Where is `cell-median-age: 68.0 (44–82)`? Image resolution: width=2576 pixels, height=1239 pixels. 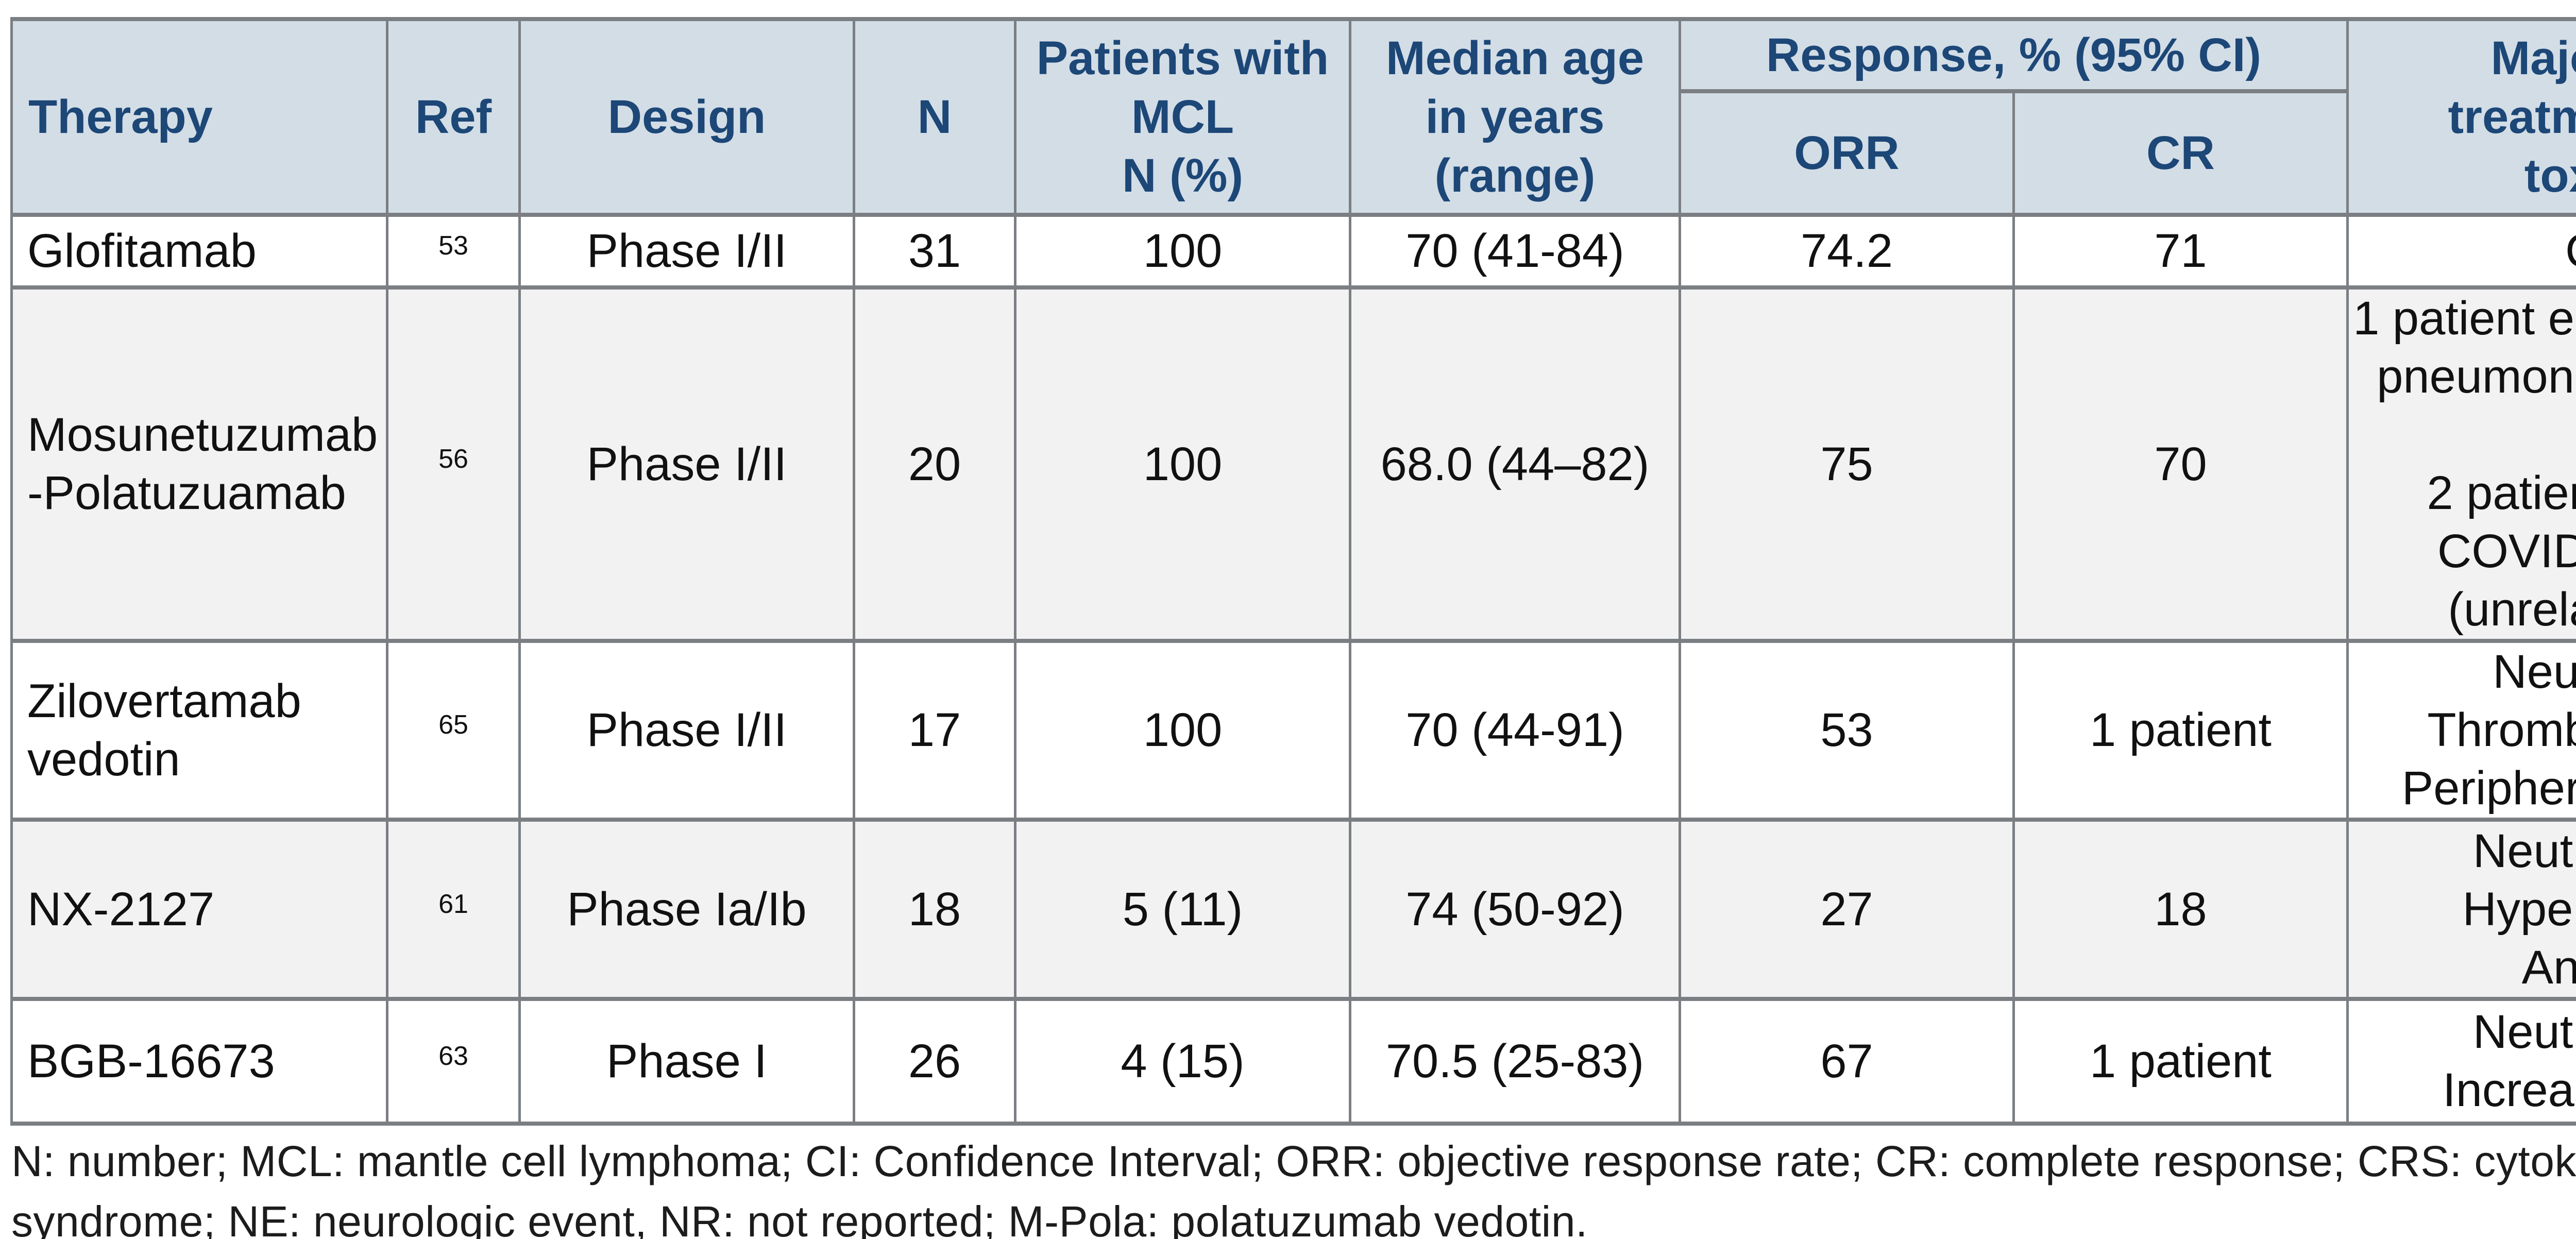 cell-median-age: 68.0 (44–82) is located at coordinates (1515, 464).